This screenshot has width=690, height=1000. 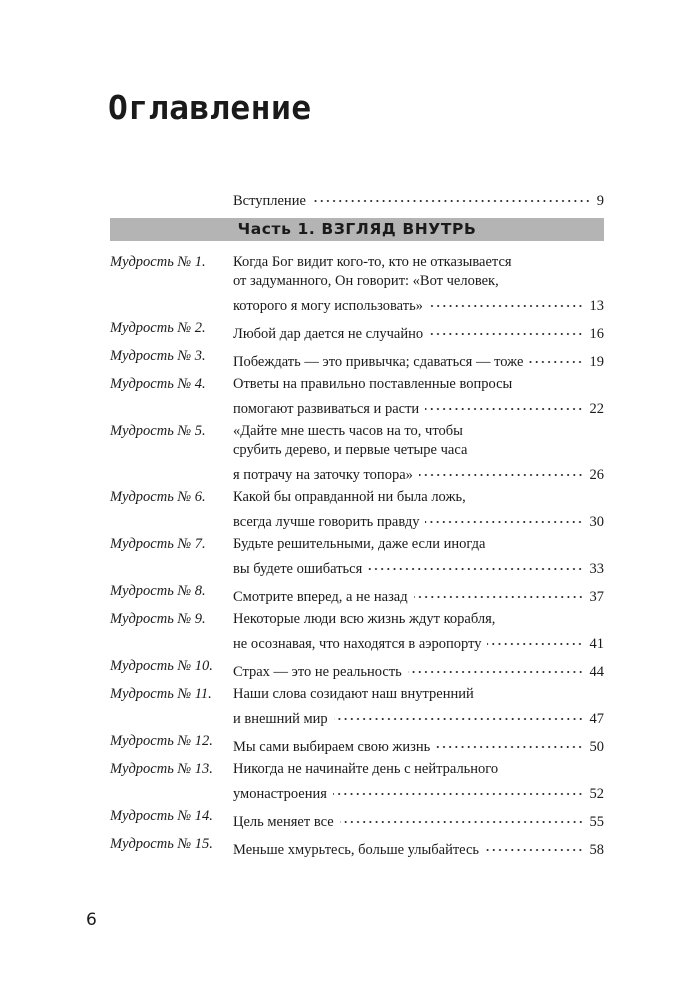 I want to click on toc-entry: Мудрость № 14. Цель меняет все 55, so click(x=357, y=818).